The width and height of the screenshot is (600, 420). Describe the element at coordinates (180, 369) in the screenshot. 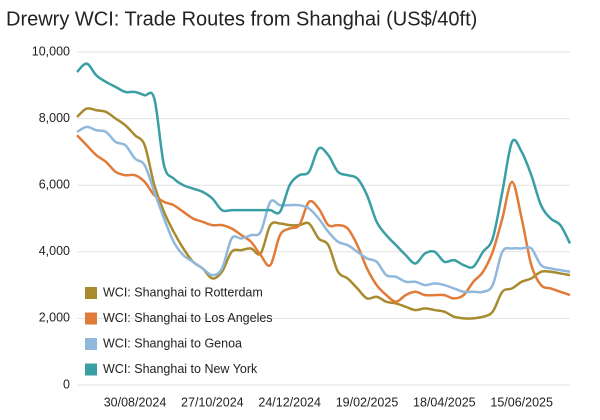

I see `legend-label: WCI: Shanghai to New York` at that location.